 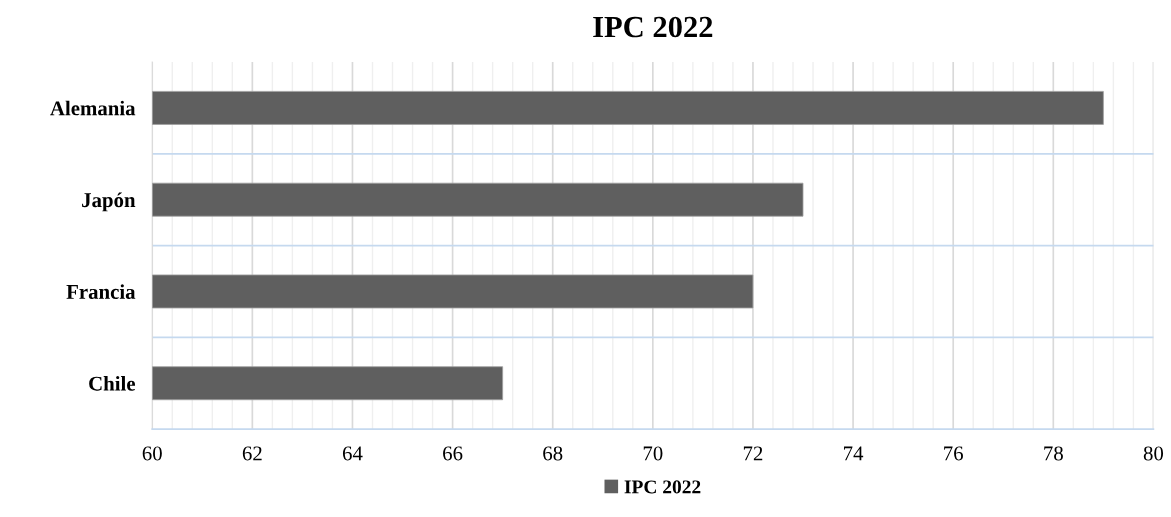 What do you see at coordinates (1153, 453) in the screenshot?
I see `x-tick-label: 80` at bounding box center [1153, 453].